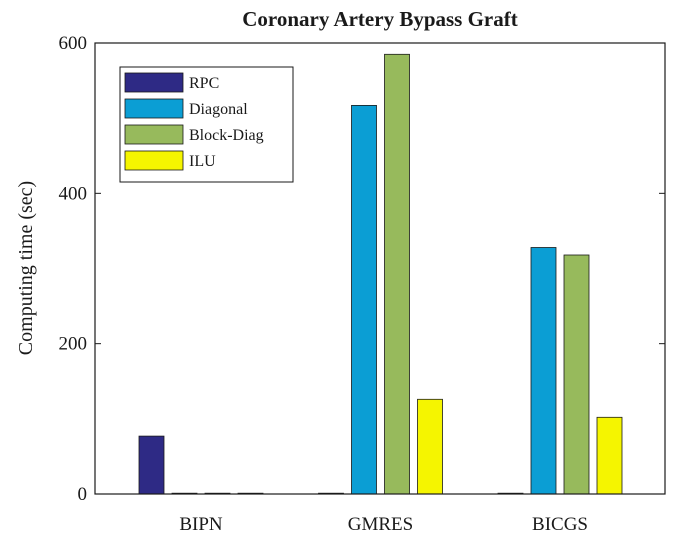  I want to click on bar-block-diag-bicgs, so click(576, 374).